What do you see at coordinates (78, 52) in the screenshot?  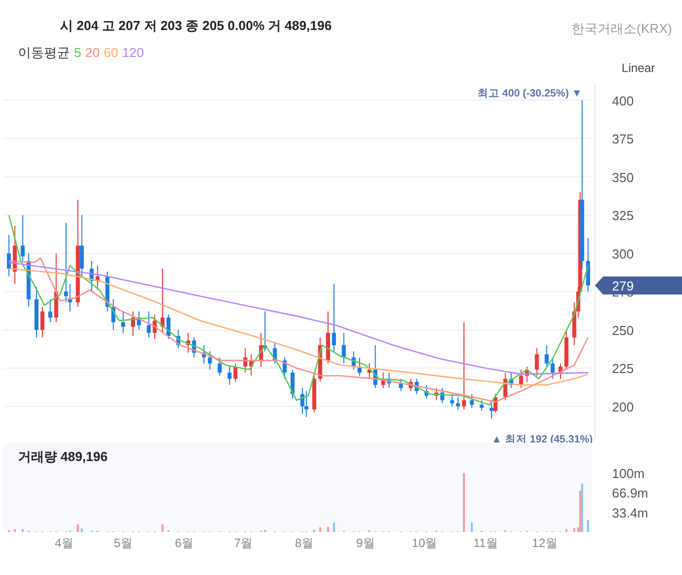 I see `text: 5` at bounding box center [78, 52].